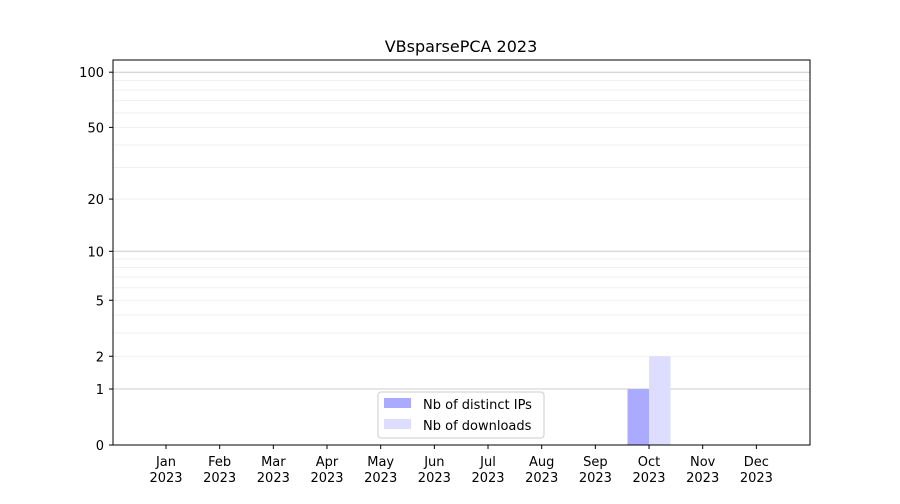 Image resolution: width=900 pixels, height=504 pixels. What do you see at coordinates (100, 446) in the screenshot?
I see `y-tick-label: 0` at bounding box center [100, 446].